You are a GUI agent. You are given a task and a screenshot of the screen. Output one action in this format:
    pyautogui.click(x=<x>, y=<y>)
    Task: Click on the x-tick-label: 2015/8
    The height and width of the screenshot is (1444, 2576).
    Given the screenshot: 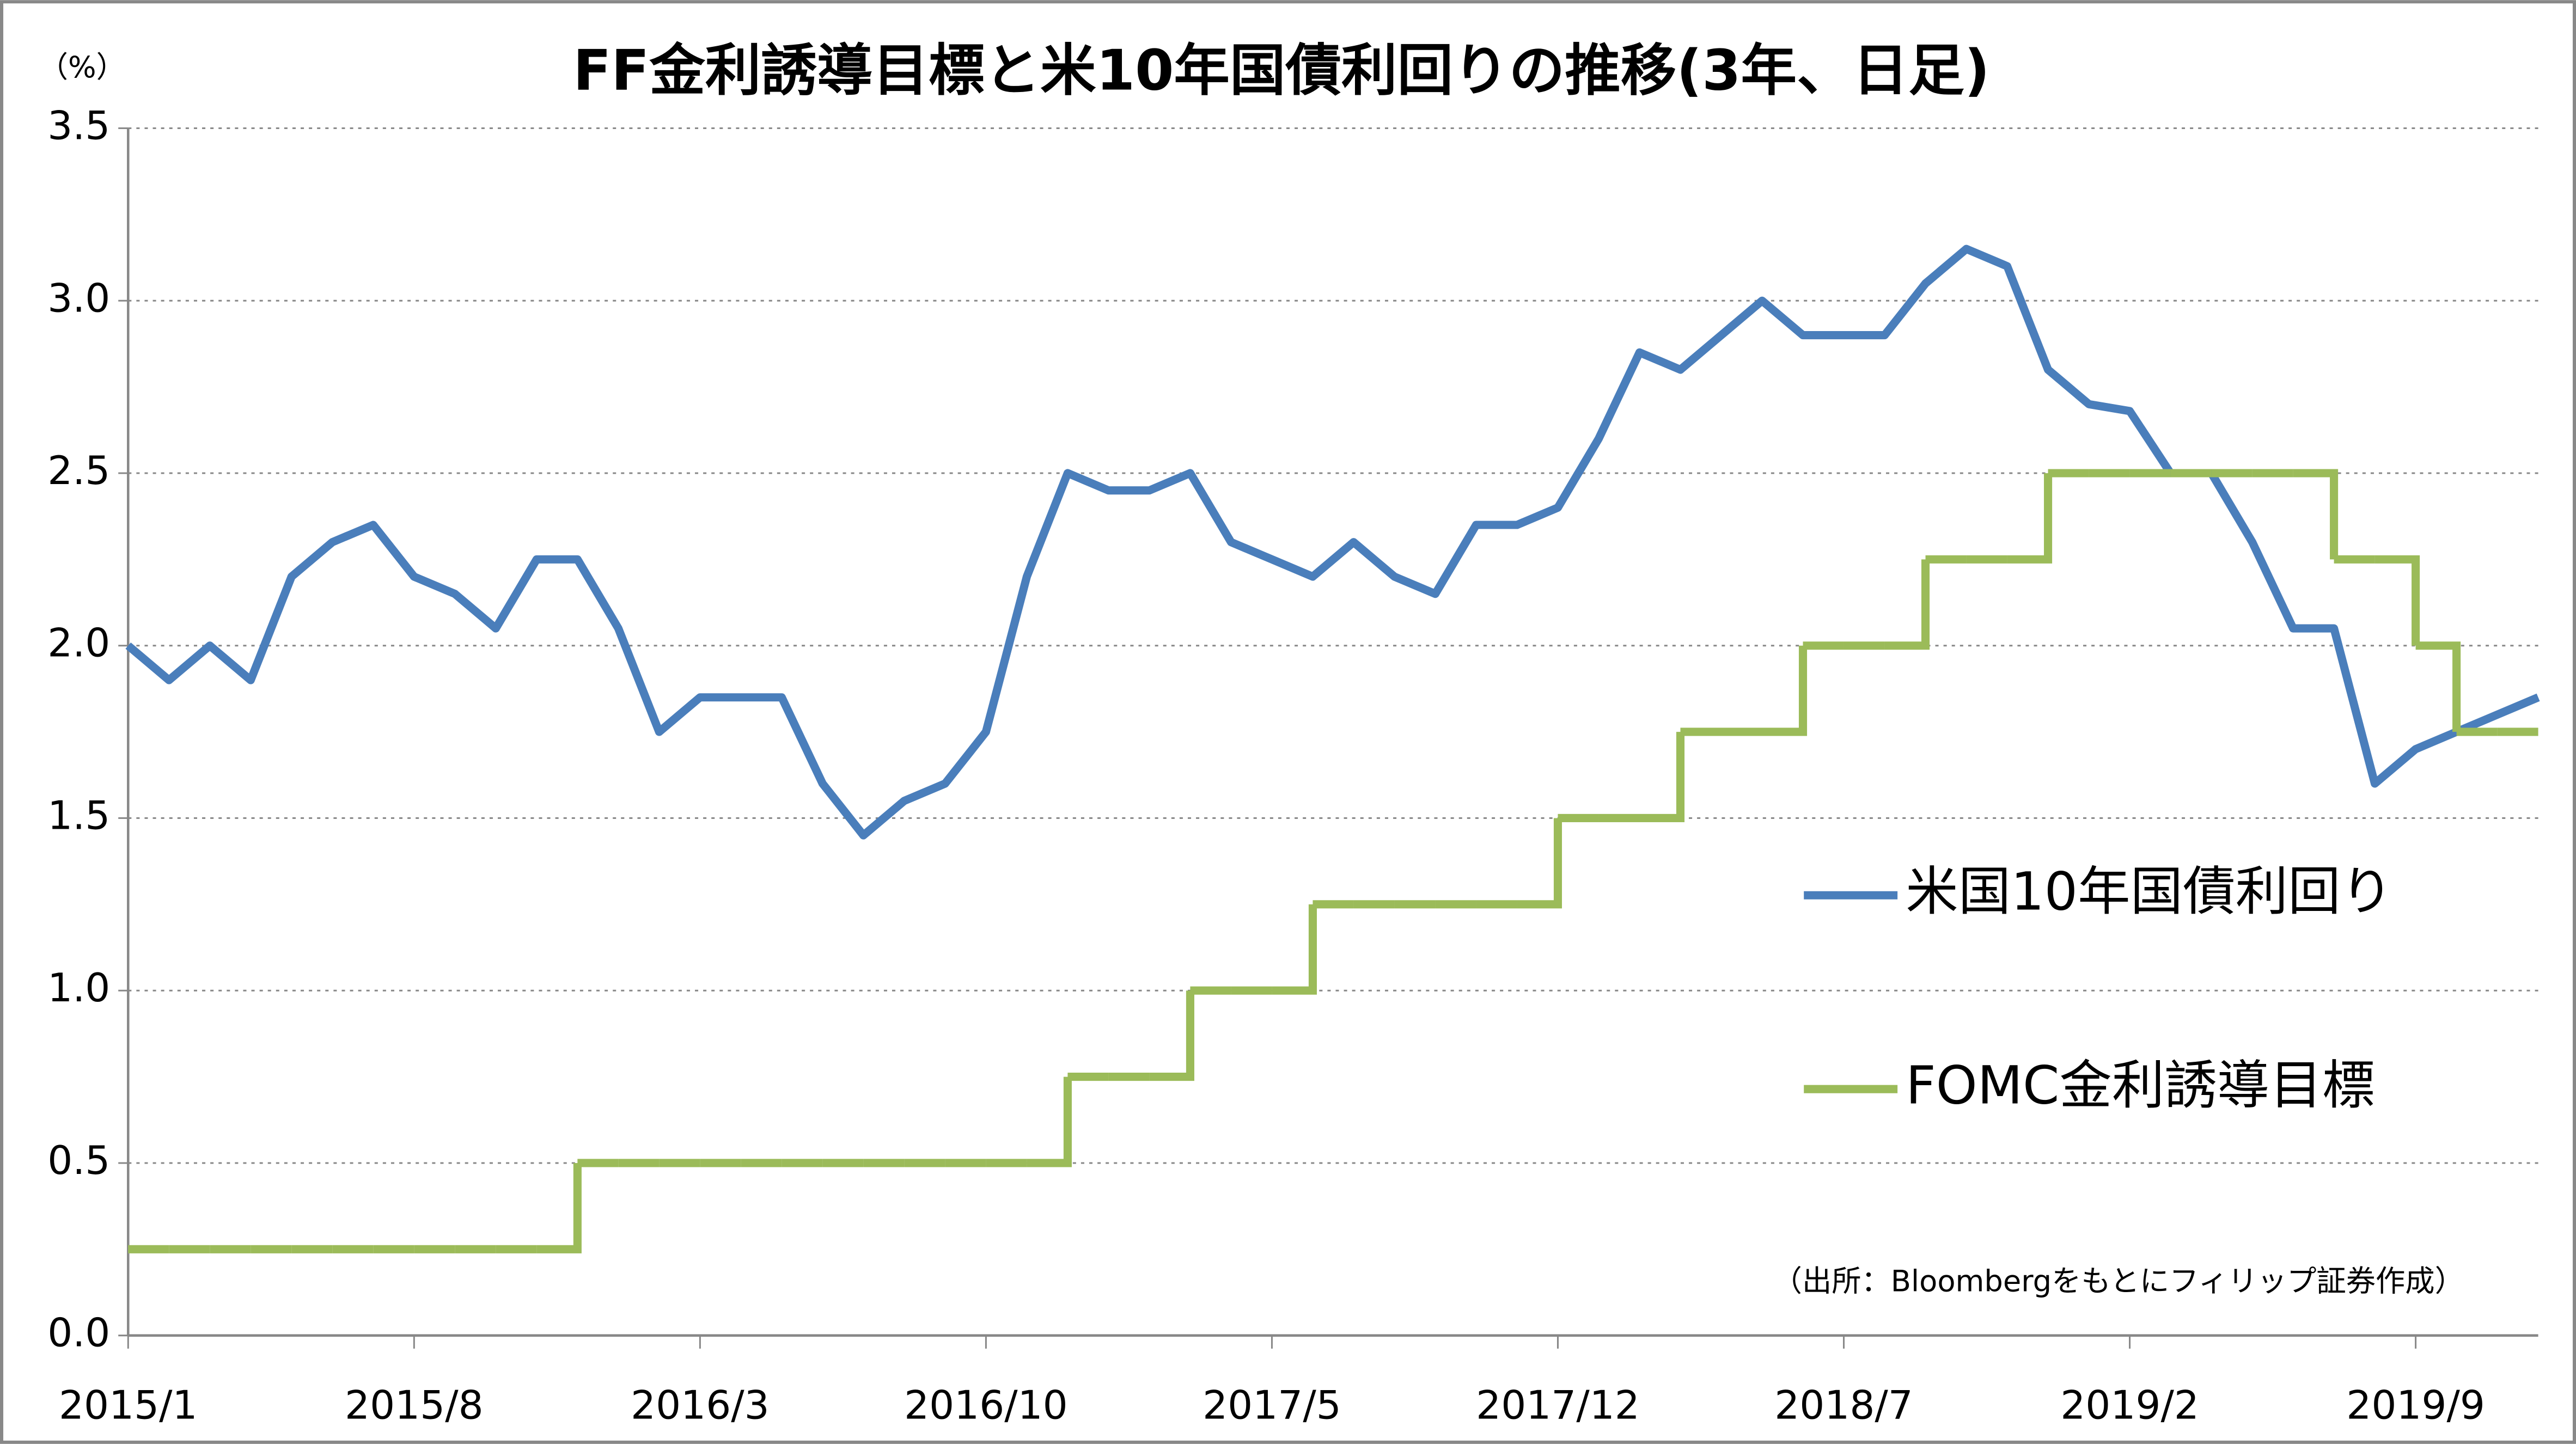 What is the action you would take?
    pyautogui.click(x=414, y=1405)
    